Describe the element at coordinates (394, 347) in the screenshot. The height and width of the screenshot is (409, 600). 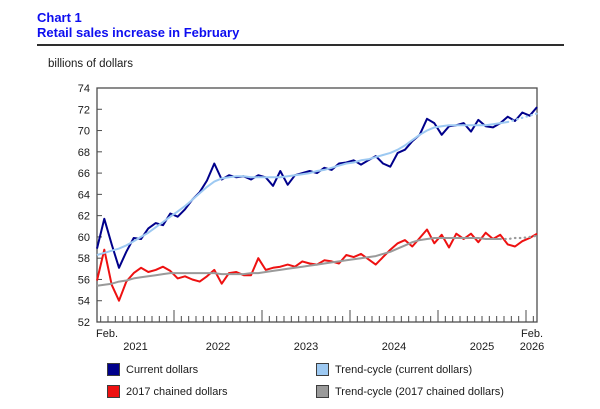
I see `svg-text: 2024` at that location.